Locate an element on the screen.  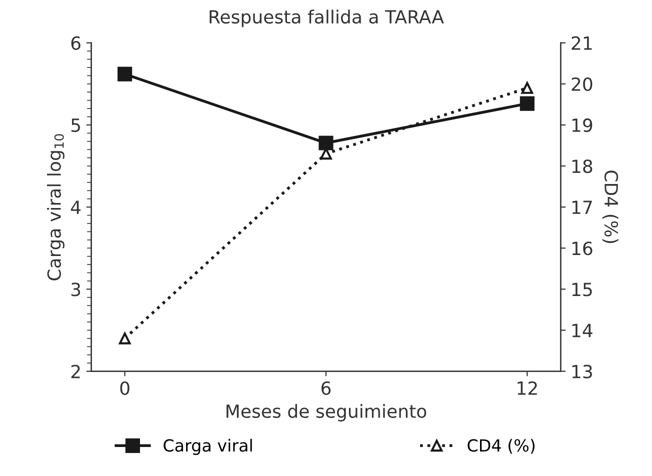
y-tick-label: 6 is located at coordinates (75, 43).